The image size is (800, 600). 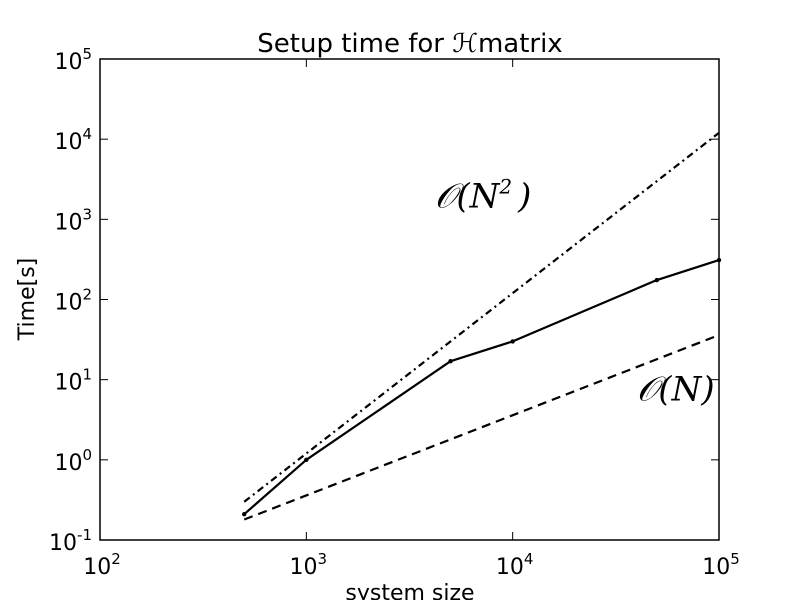 What do you see at coordinates (73, 220) in the screenshot?
I see `y-tick-label: 10³` at bounding box center [73, 220].